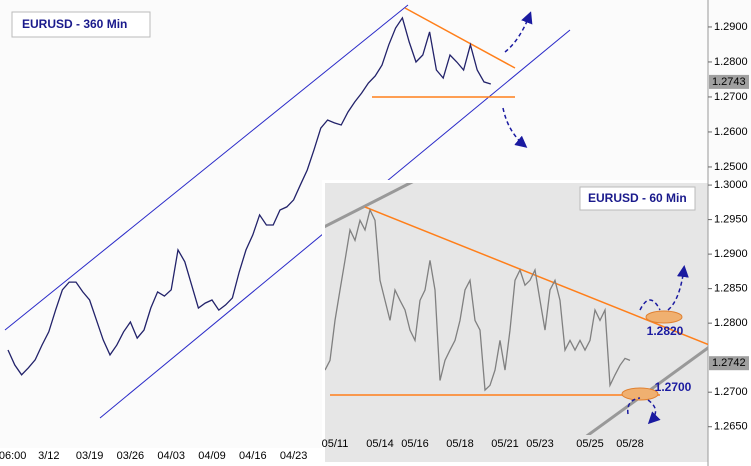 The width and height of the screenshot is (751, 466). I want to click on chart-title: EURUSD - 60 Min, so click(637, 198).